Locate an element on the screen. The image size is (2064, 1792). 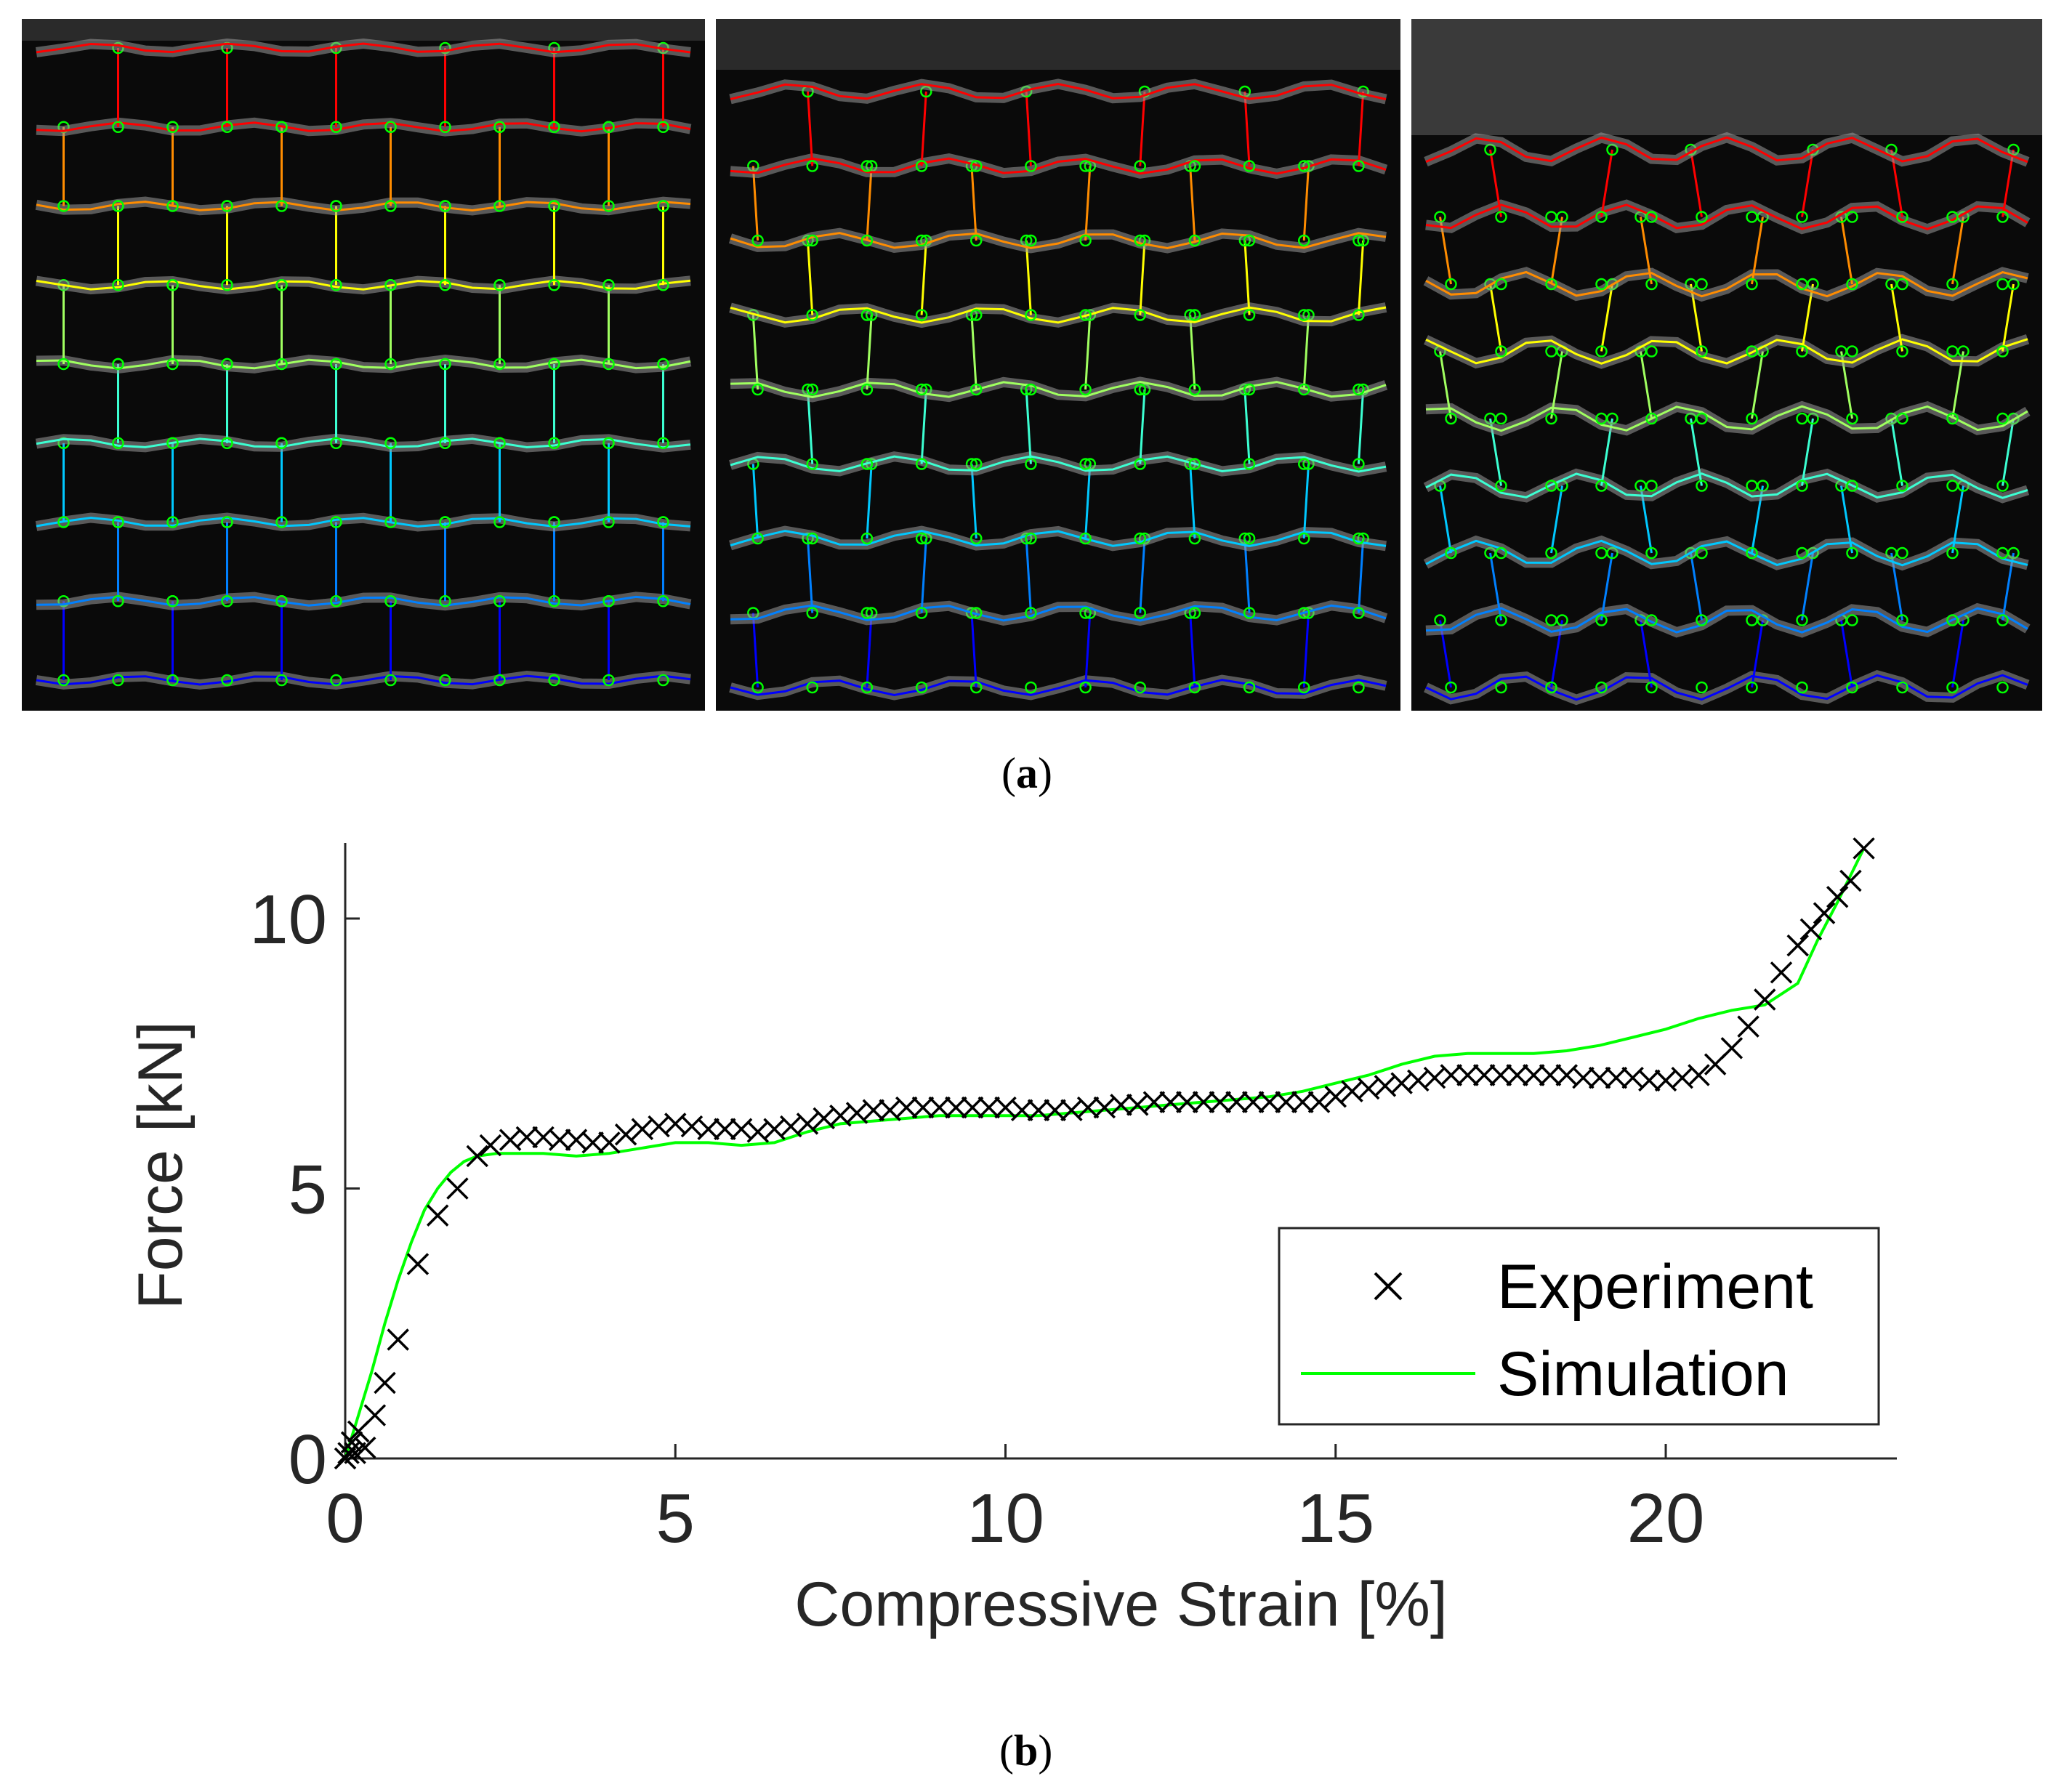
dic-frame-2-overlay is located at coordinates (1058, 360).